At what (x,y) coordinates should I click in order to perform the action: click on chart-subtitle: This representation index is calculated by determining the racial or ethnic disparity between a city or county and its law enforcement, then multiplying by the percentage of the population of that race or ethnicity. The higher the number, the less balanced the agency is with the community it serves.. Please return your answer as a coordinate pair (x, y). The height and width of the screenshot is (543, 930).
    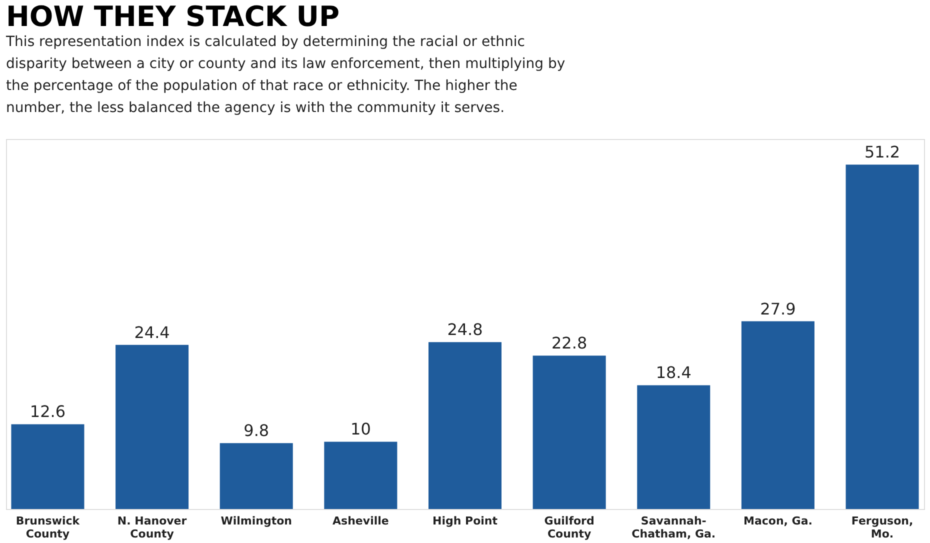
    Looking at the image, I should click on (285, 75).